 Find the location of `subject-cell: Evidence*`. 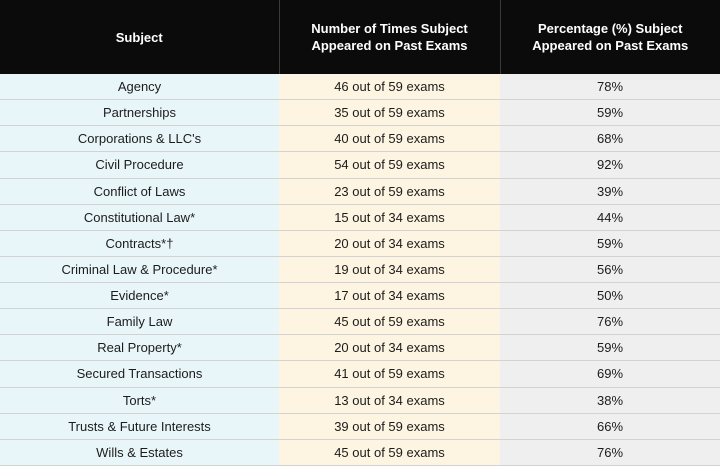

subject-cell: Evidence* is located at coordinates (139, 296).